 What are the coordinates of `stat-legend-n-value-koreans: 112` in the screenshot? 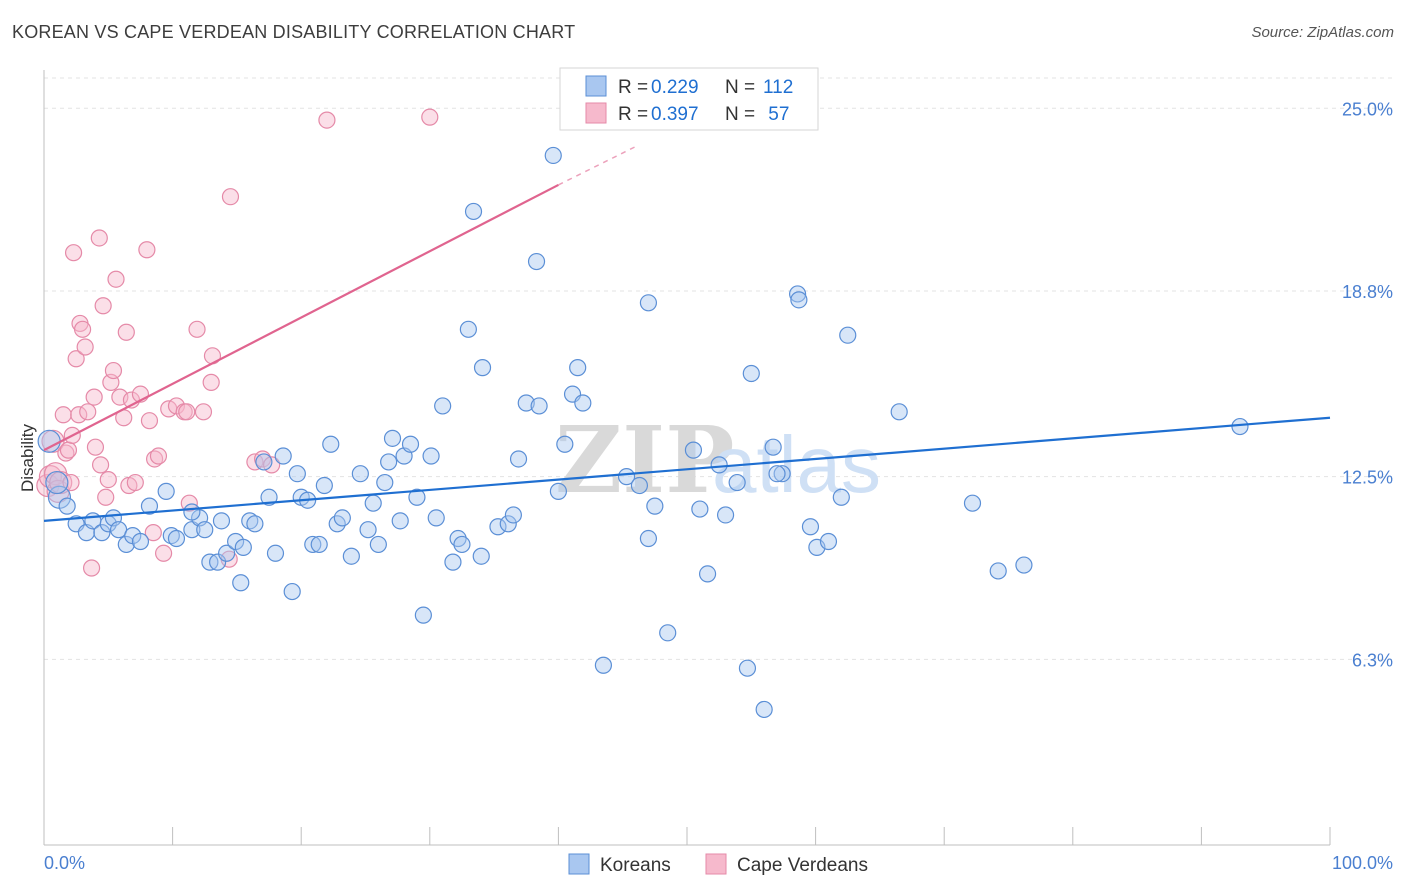 It's located at (778, 87).